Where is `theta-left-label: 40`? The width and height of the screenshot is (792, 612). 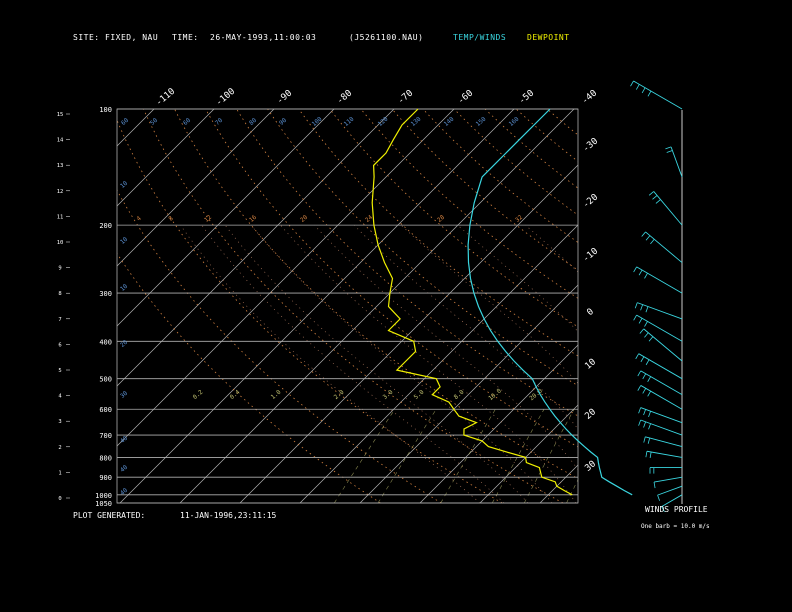
theta-left-label: 40 is located at coordinates (124, 440).